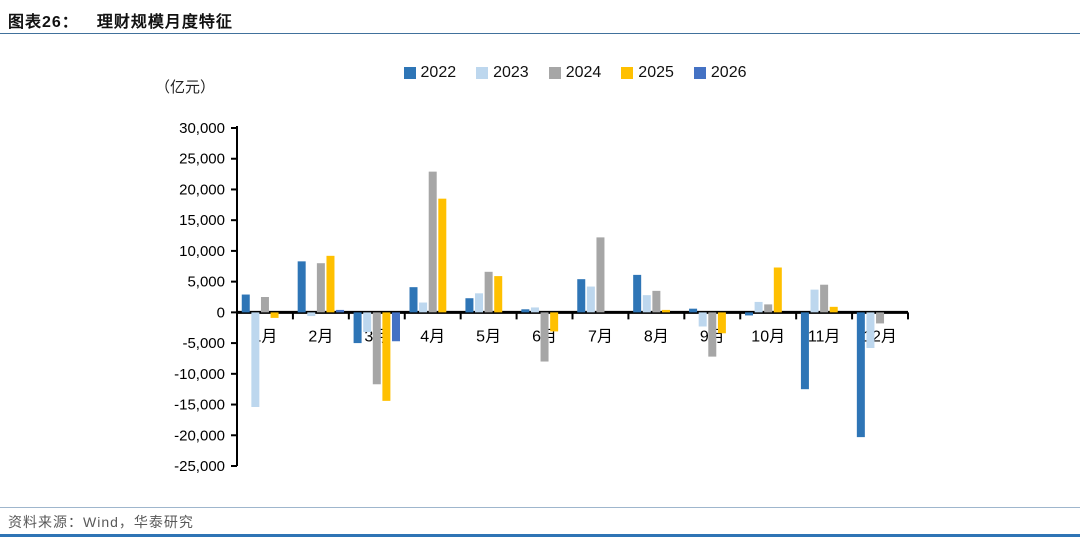  I want to click on legend-label: 2024, so click(583, 72).